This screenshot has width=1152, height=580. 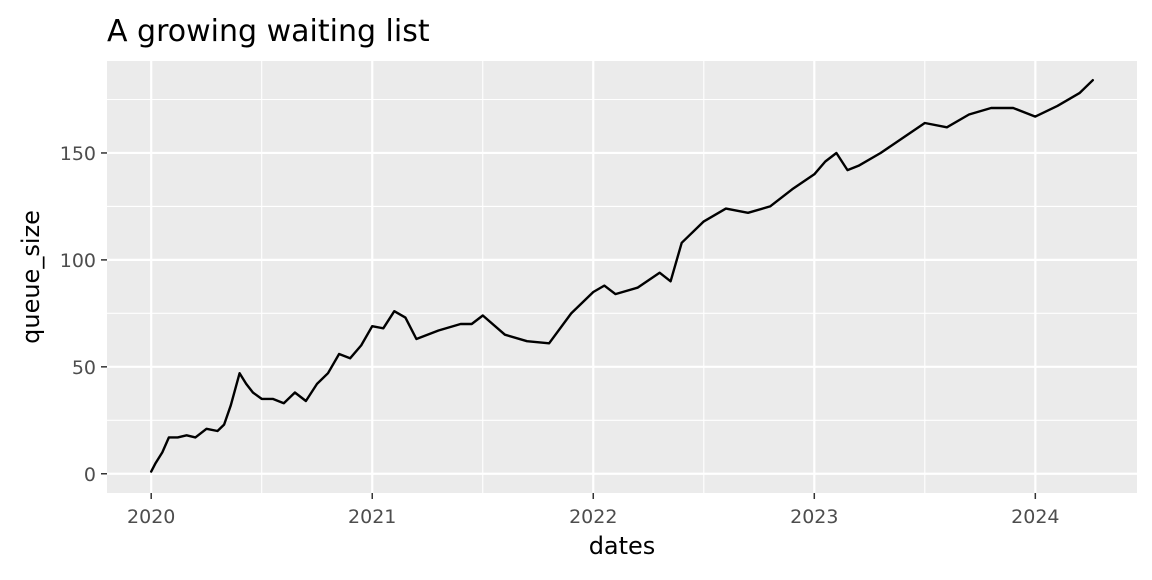 I want to click on y-tick-label: 50, so click(x=84, y=368).